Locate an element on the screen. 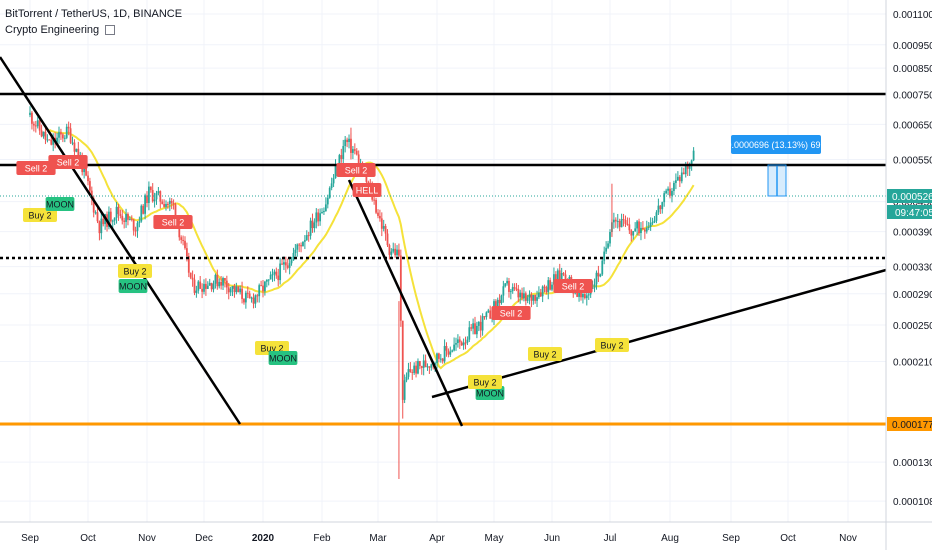  time-tick-label: Dec is located at coordinates (204, 538).